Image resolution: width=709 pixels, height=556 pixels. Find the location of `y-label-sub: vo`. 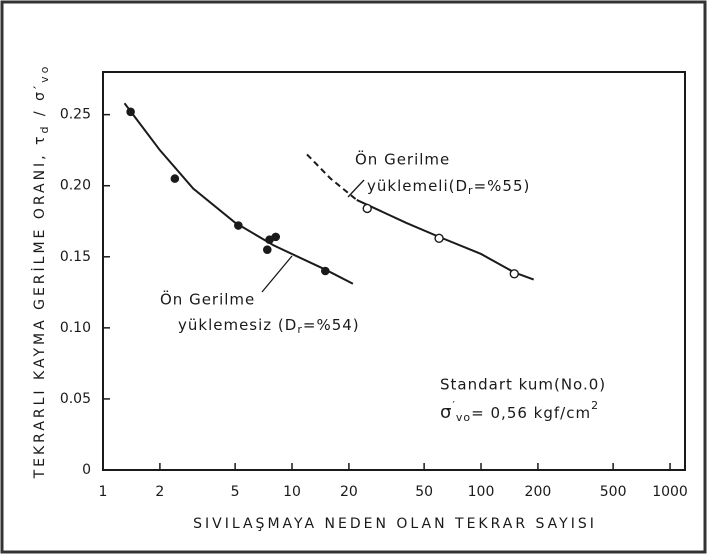

y-label-sub: vo is located at coordinates (44, 73).